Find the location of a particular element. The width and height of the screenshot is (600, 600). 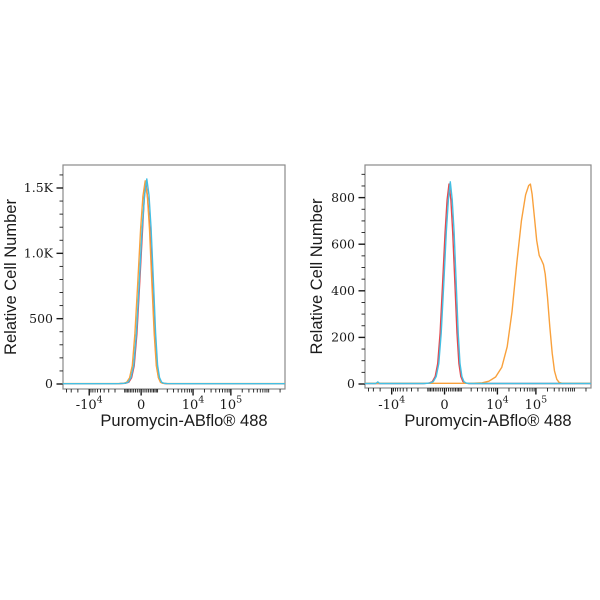

y-tick-label: 400 is located at coordinates (343, 290).